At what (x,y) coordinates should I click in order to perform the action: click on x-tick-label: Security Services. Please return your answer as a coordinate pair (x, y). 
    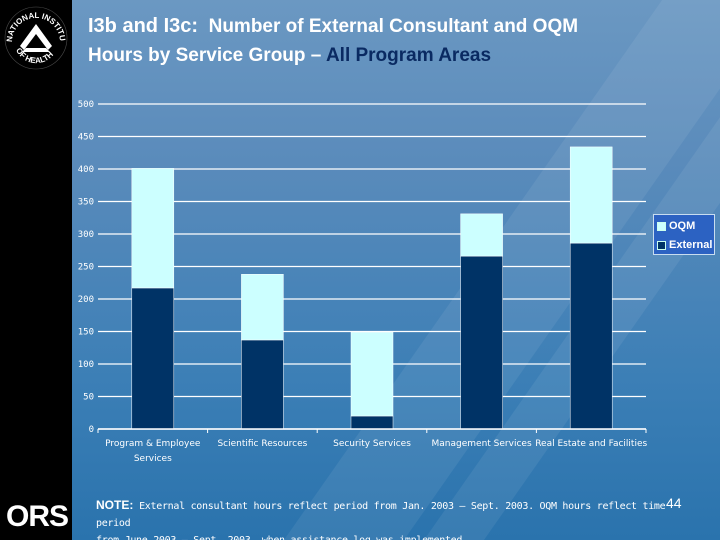
    Looking at the image, I should click on (372, 444).